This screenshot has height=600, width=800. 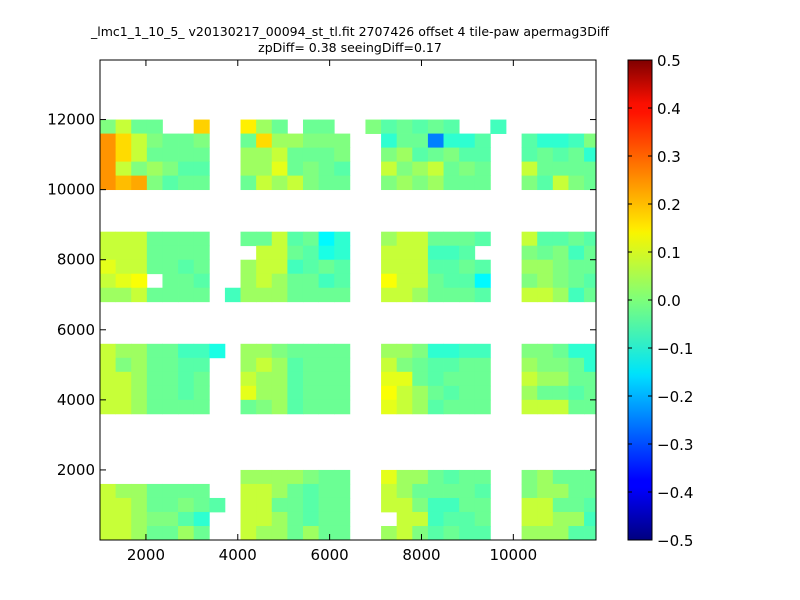 What do you see at coordinates (76, 400) in the screenshot?
I see `y-tick-label: 4000` at bounding box center [76, 400].